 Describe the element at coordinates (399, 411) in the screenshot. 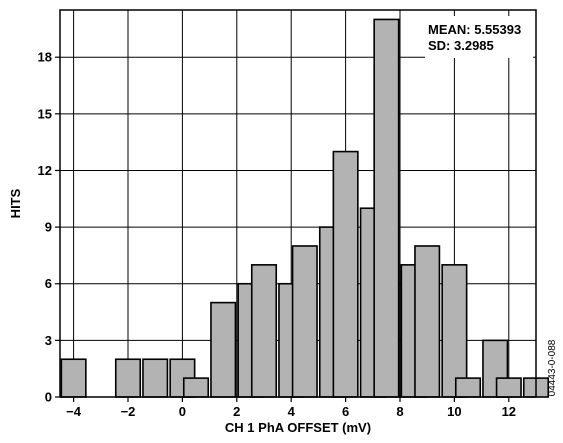

I see `x-tick-label: 8` at that location.